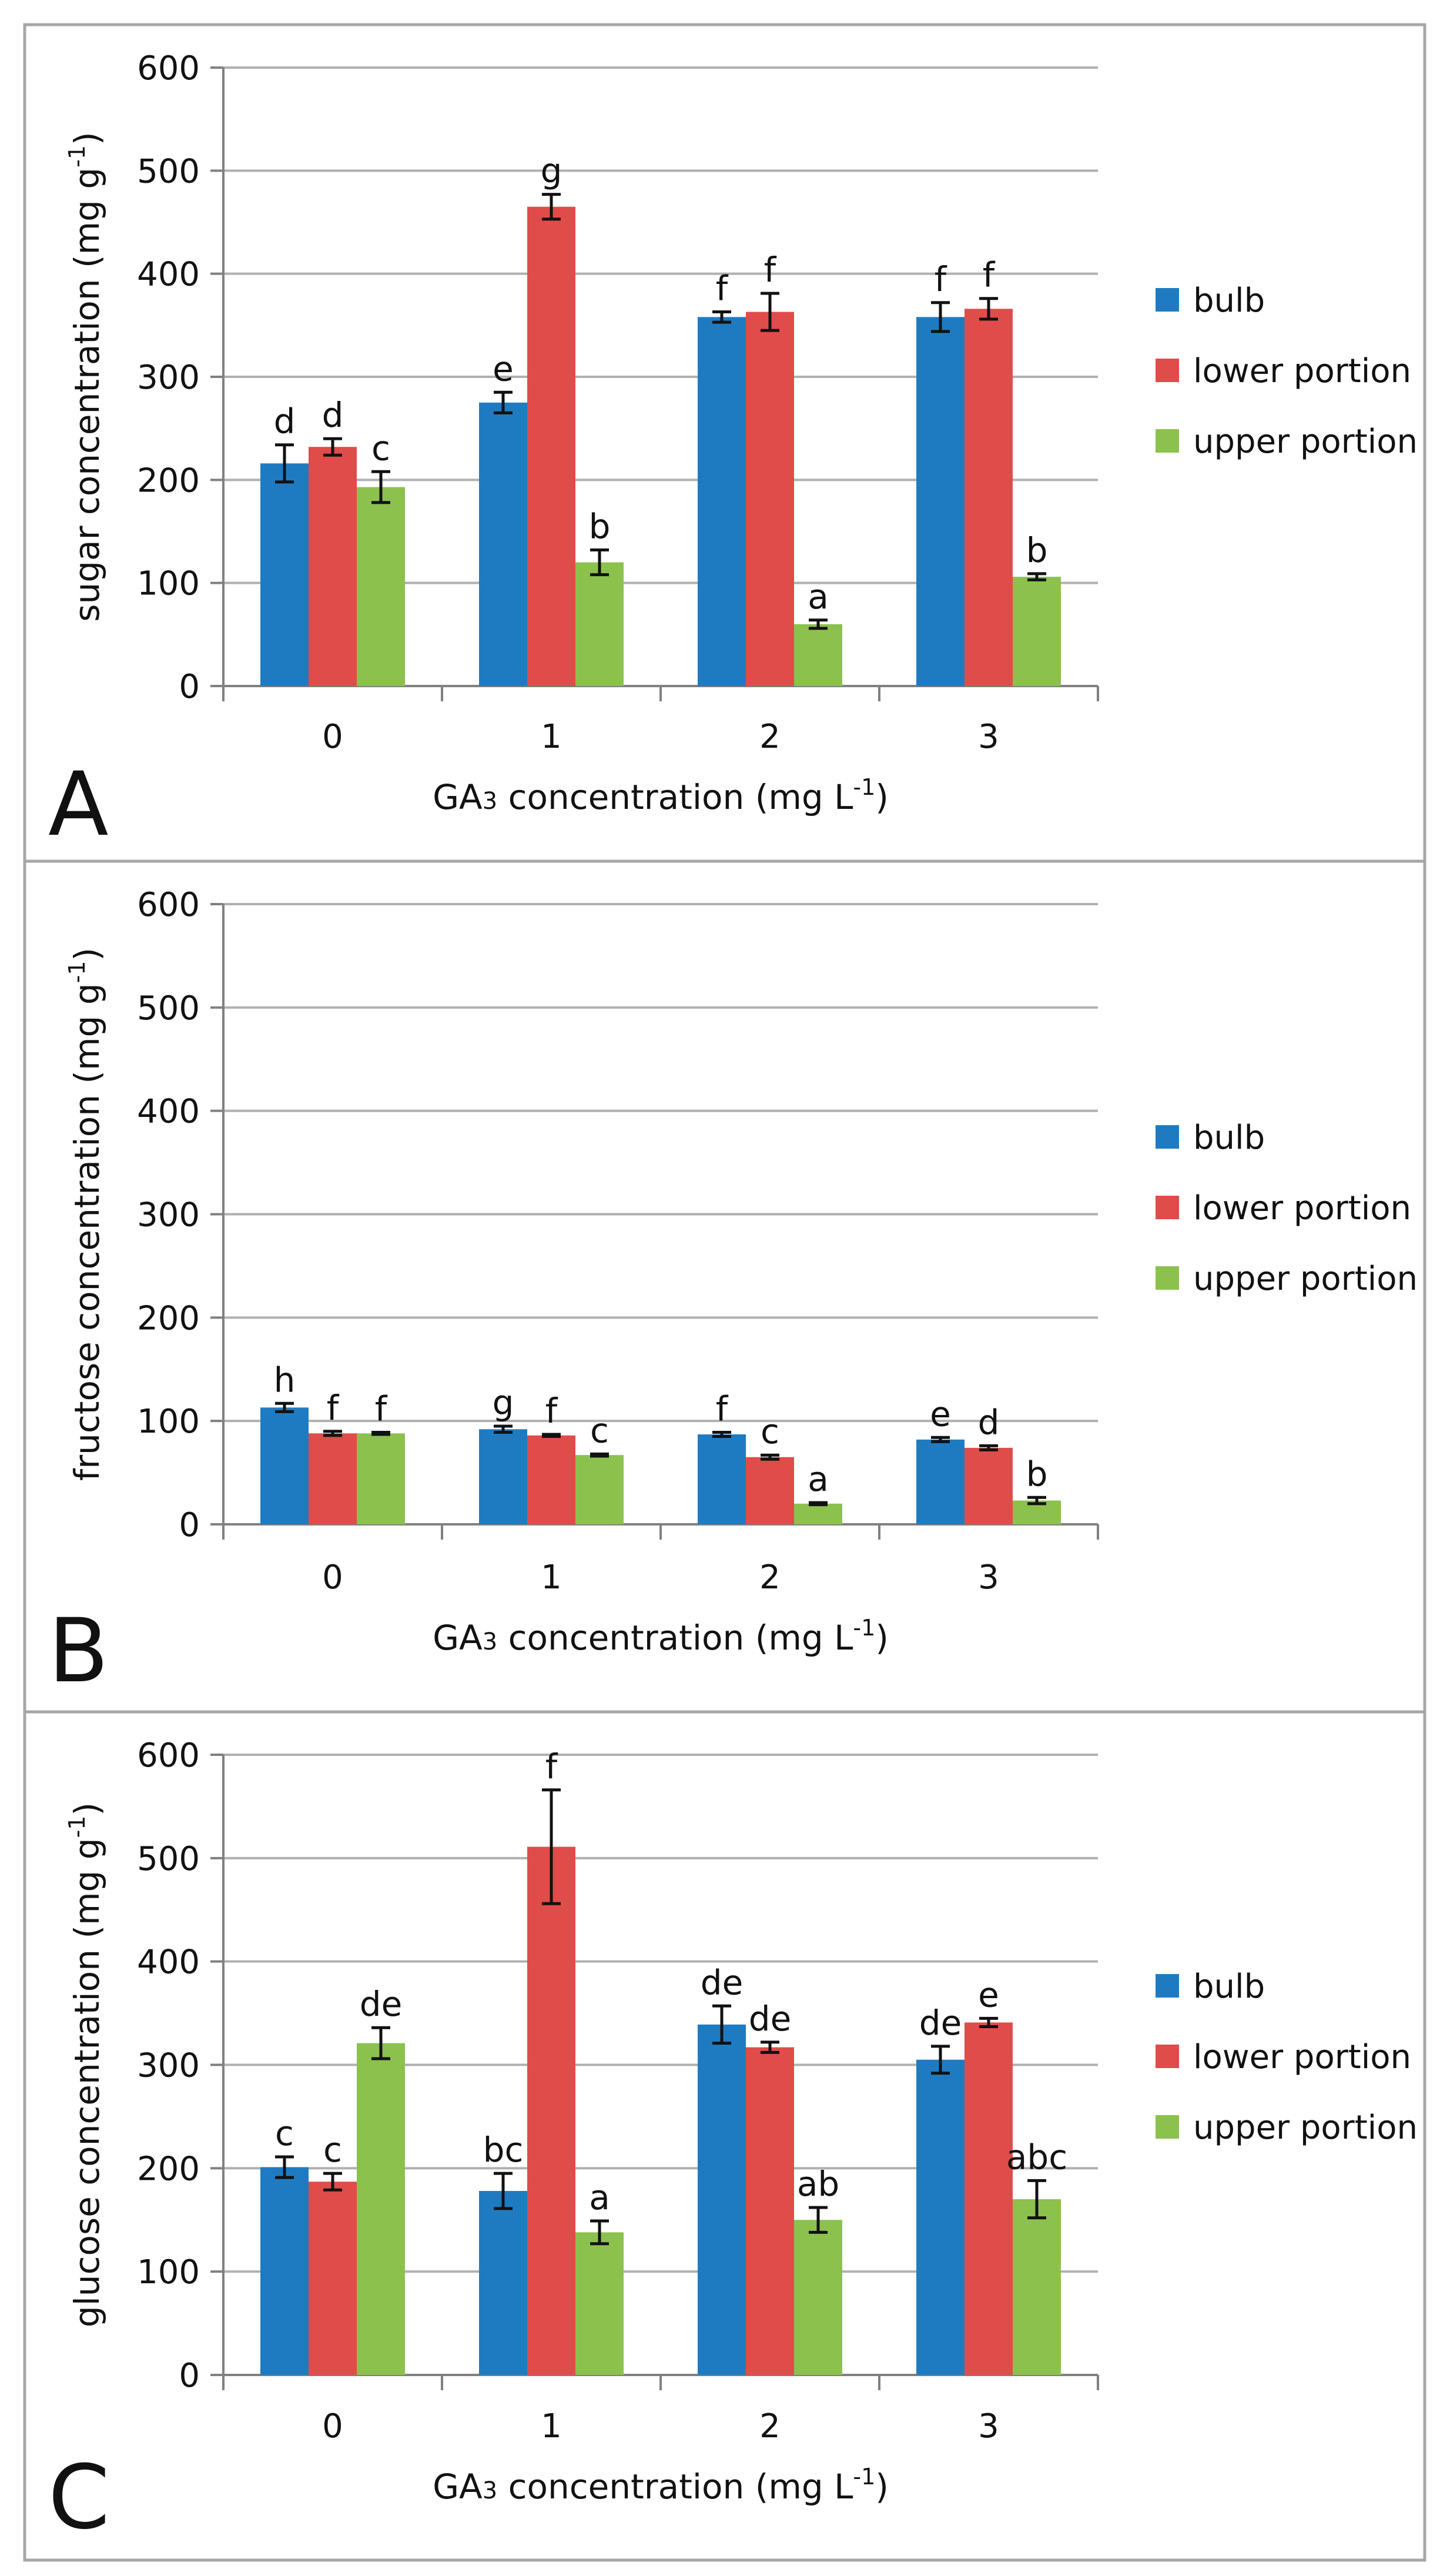 The image size is (1450, 2576). Describe the element at coordinates (78, 805) in the screenshot. I see `panel-letter: A` at that location.